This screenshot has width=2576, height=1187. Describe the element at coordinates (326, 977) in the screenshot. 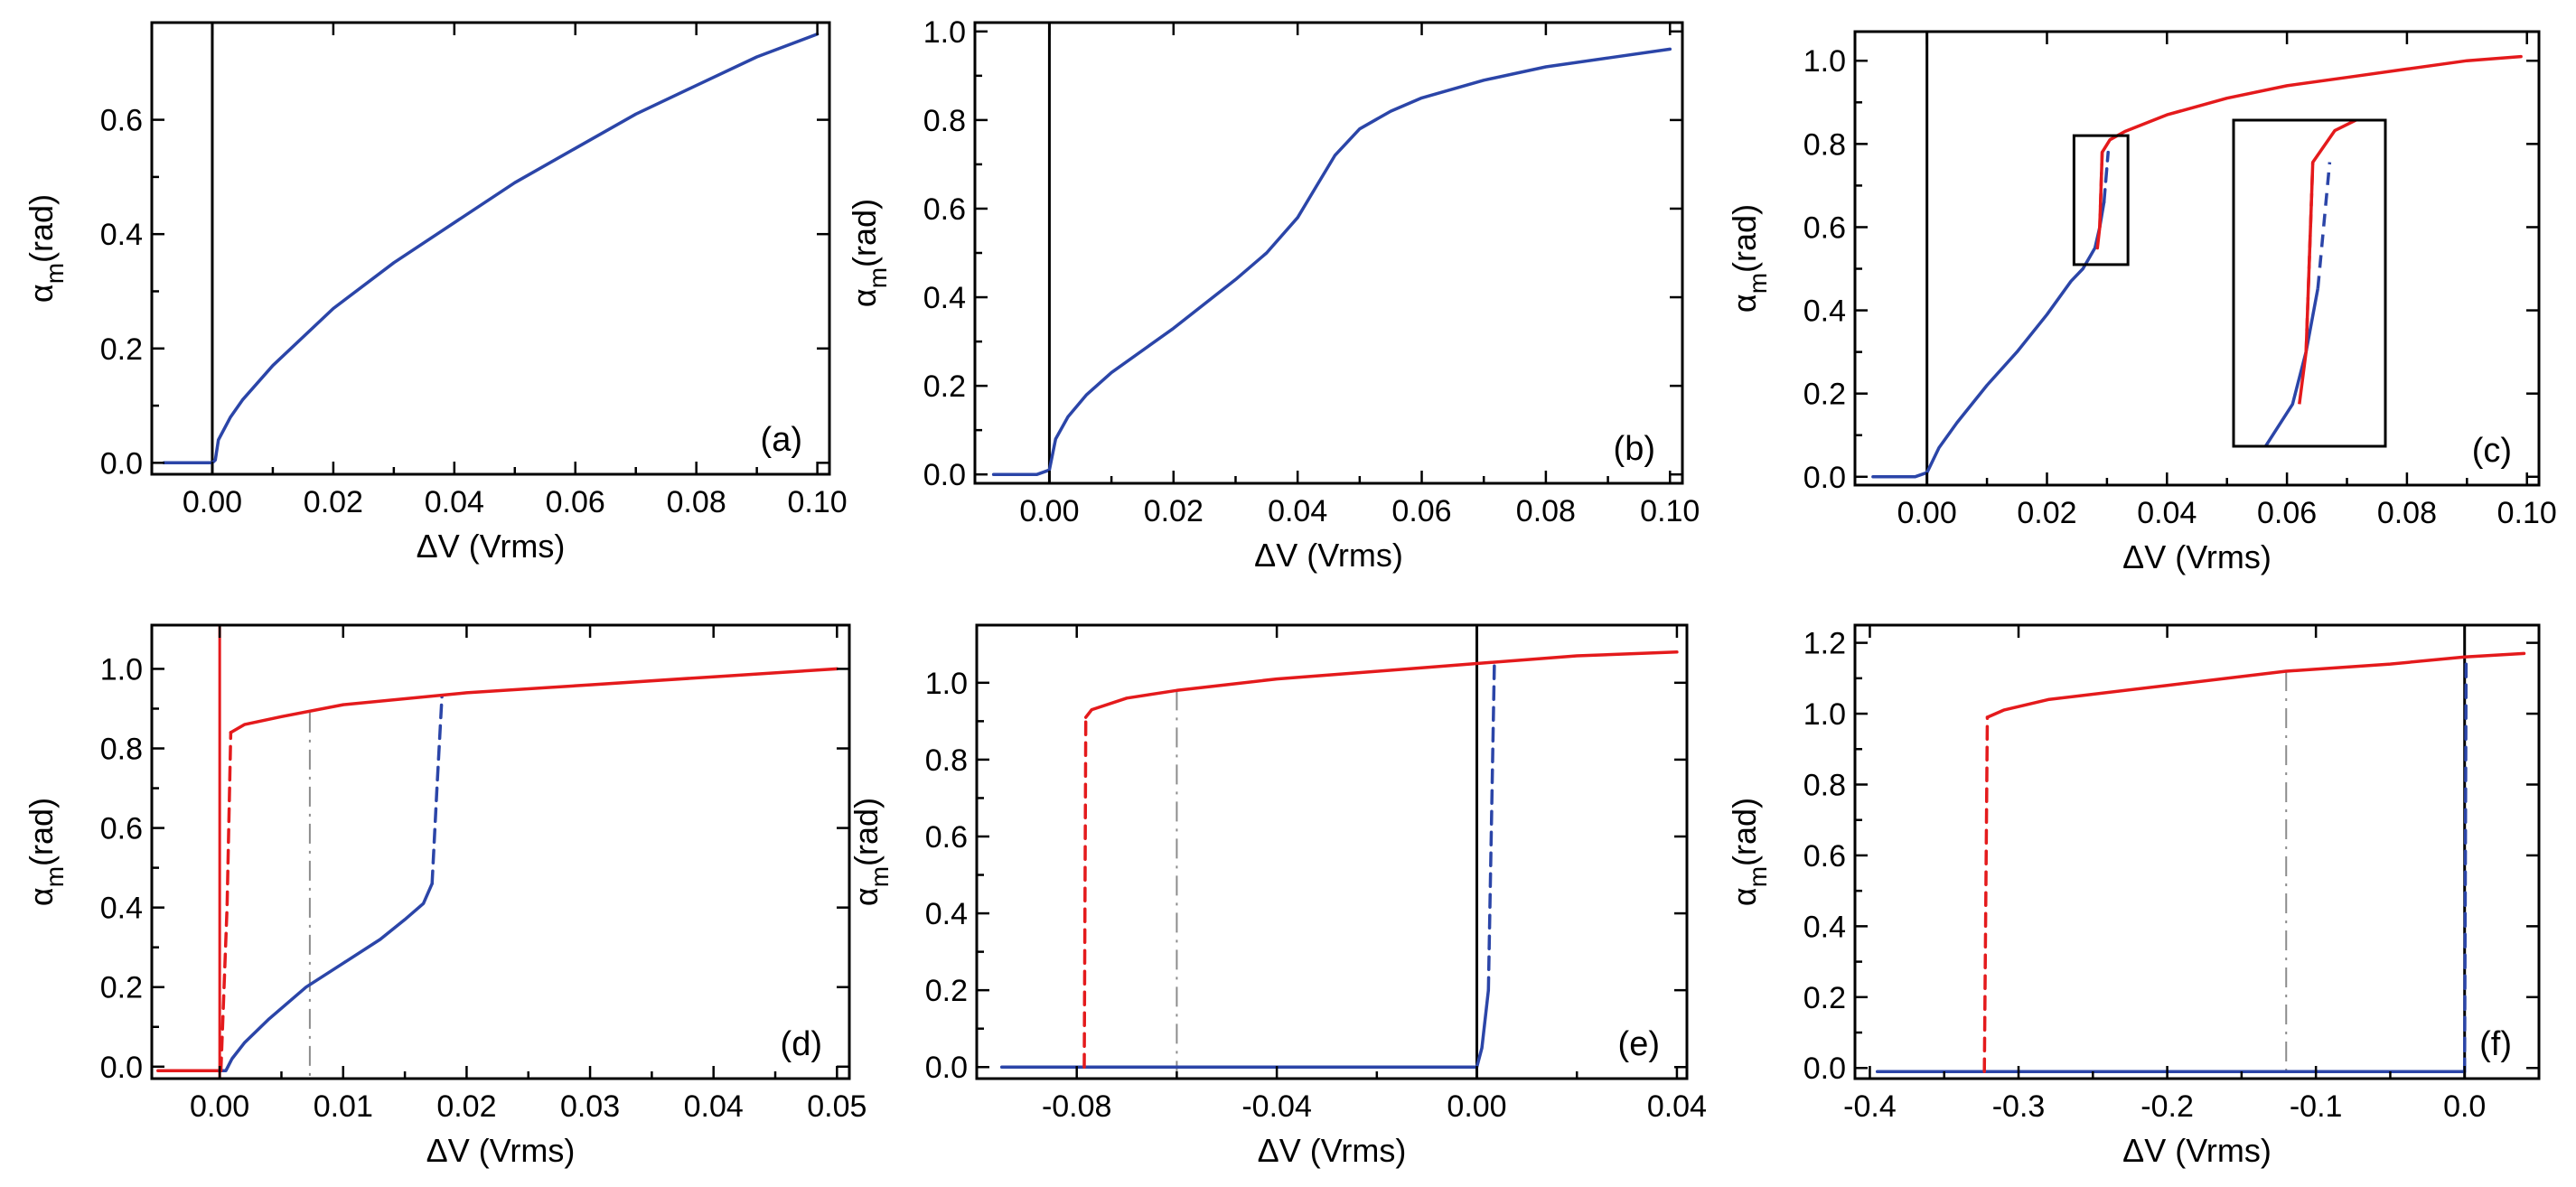

I see `series-d-upward` at that location.